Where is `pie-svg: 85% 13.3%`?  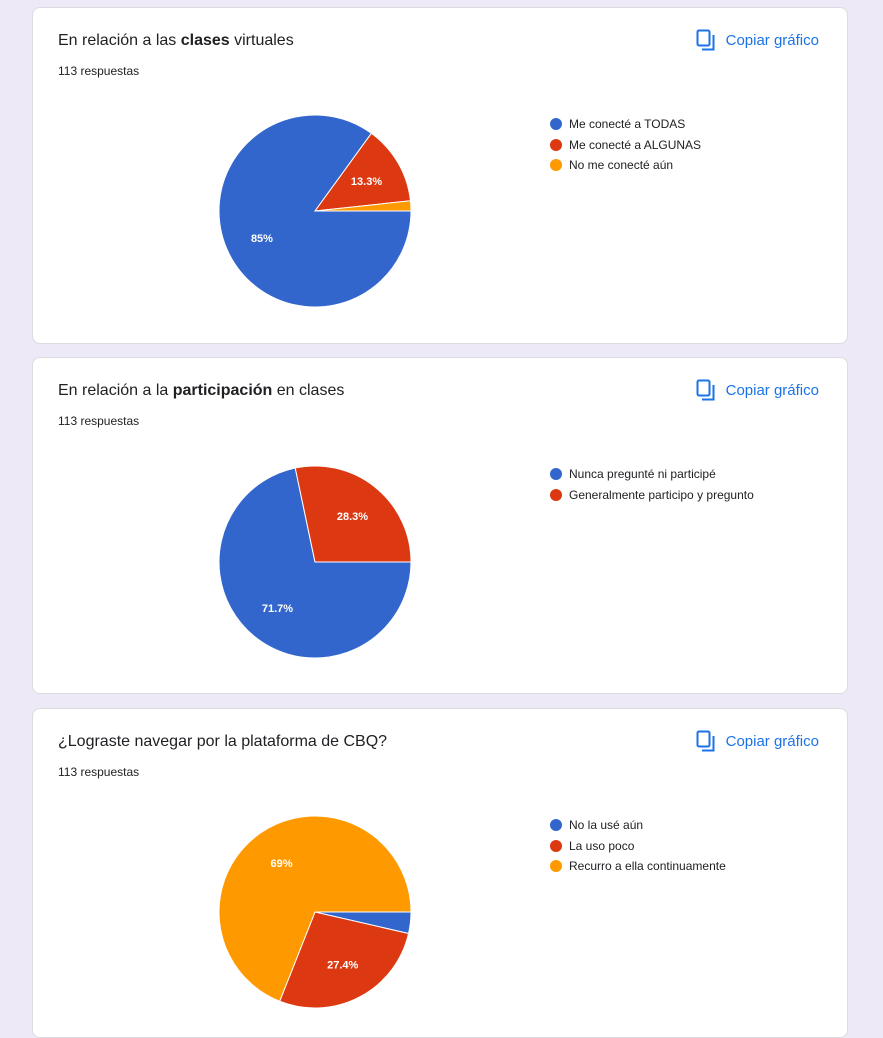
pie-svg: 85% 13.3% is located at coordinates (315, 211).